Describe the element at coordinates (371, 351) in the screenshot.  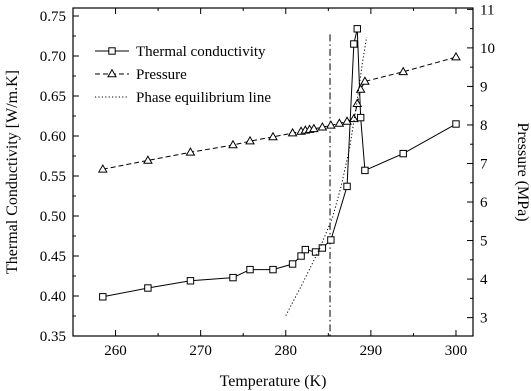
I see `x-tick-label: 290` at that location.